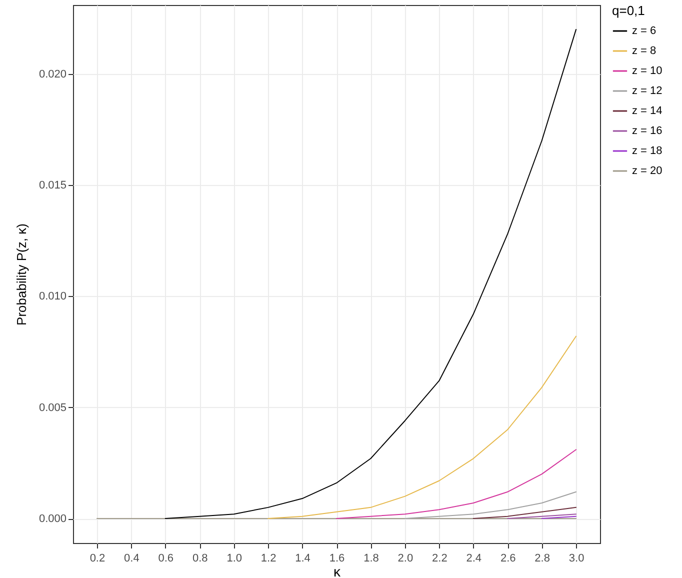 The width and height of the screenshot is (682, 578). I want to click on y-tick-label: 0.015, so click(52, 186).